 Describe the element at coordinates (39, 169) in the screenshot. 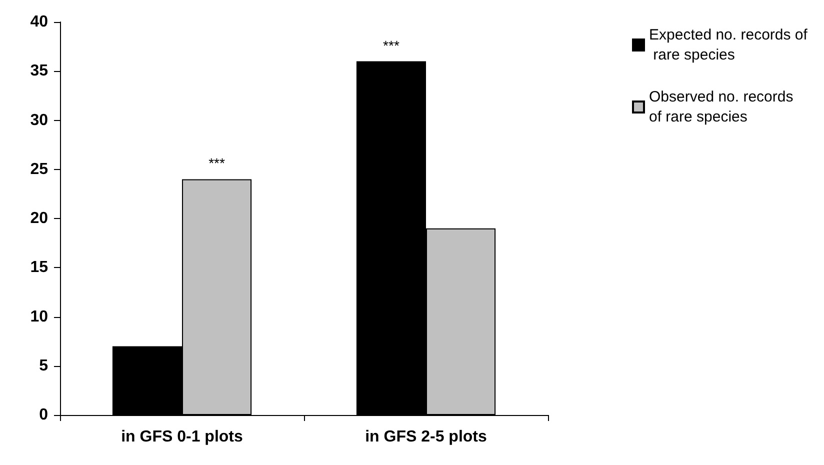

I see `y-tick-label: 25` at that location.